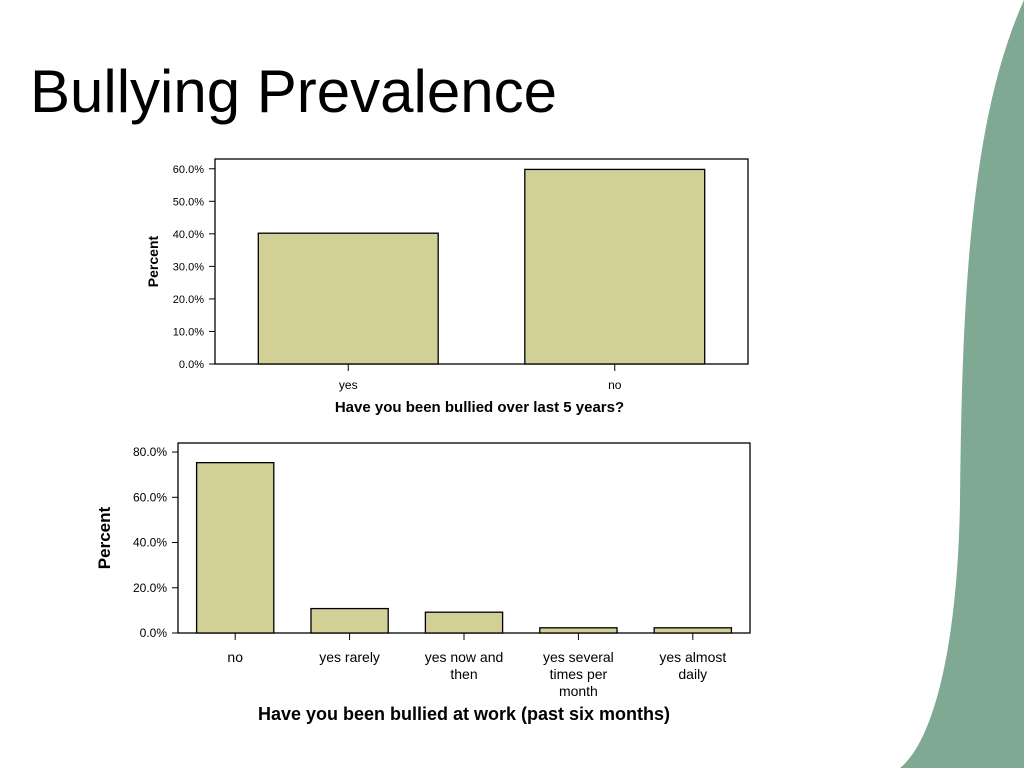  I want to click on green-wave-shape, so click(962, 384).